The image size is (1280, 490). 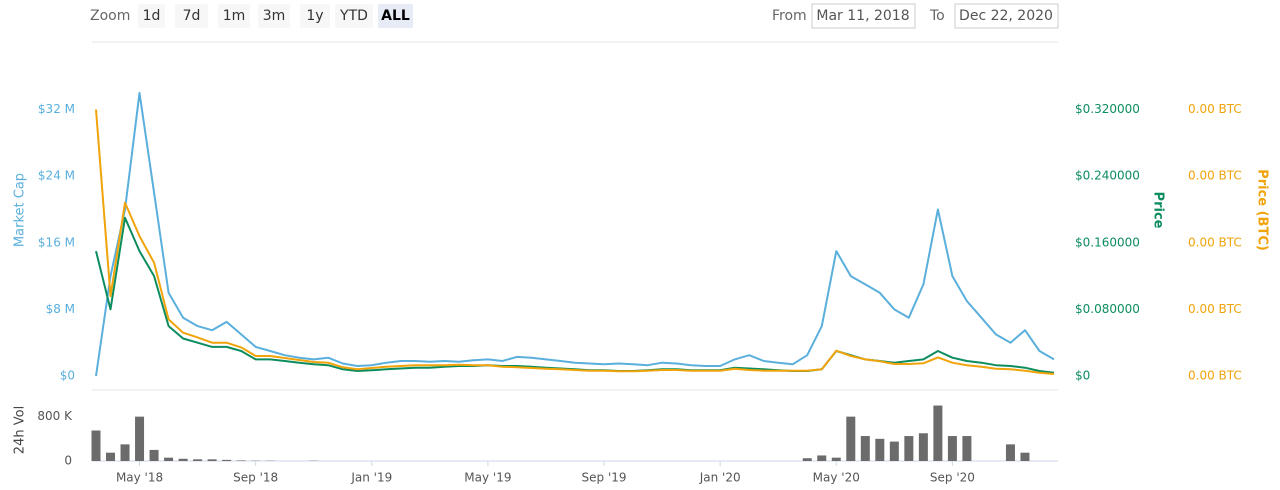 What do you see at coordinates (1107, 242) in the screenshot?
I see `y2-tick-label: $0.160000` at bounding box center [1107, 242].